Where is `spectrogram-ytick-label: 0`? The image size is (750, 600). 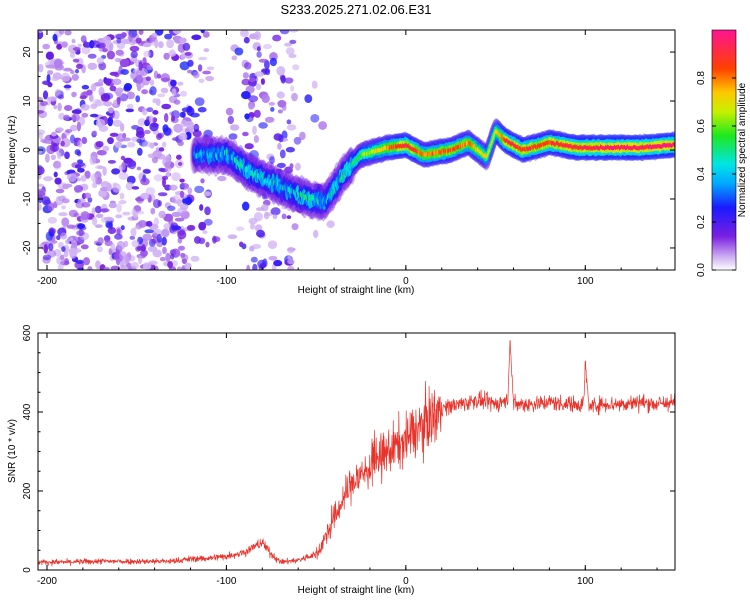 spectrogram-ytick-label: 0 is located at coordinates (27, 150).